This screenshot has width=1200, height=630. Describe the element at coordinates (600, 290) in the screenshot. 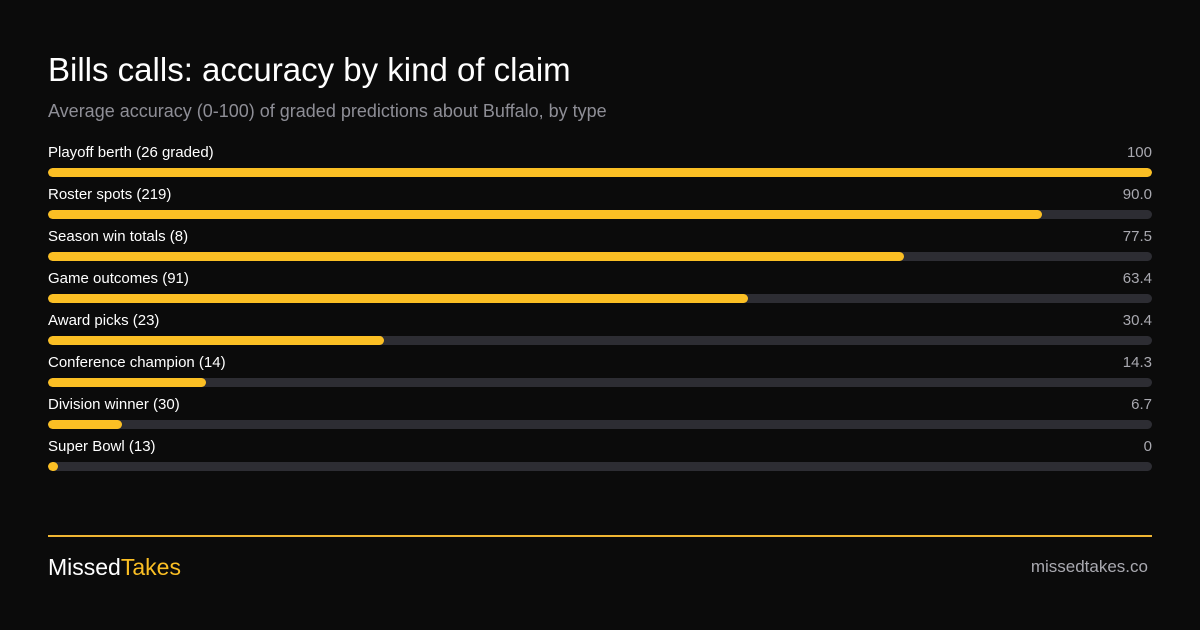

I see `bar-row: Game outcomes (91) 63.4` at that location.